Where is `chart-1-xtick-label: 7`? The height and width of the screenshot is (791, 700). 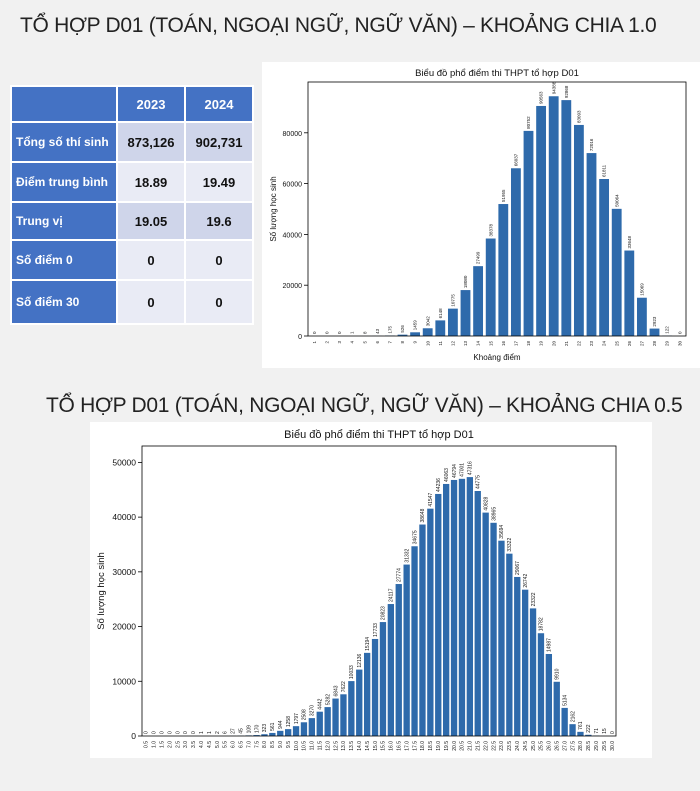
chart-1-xtick-label: 7 is located at coordinates (389, 342).